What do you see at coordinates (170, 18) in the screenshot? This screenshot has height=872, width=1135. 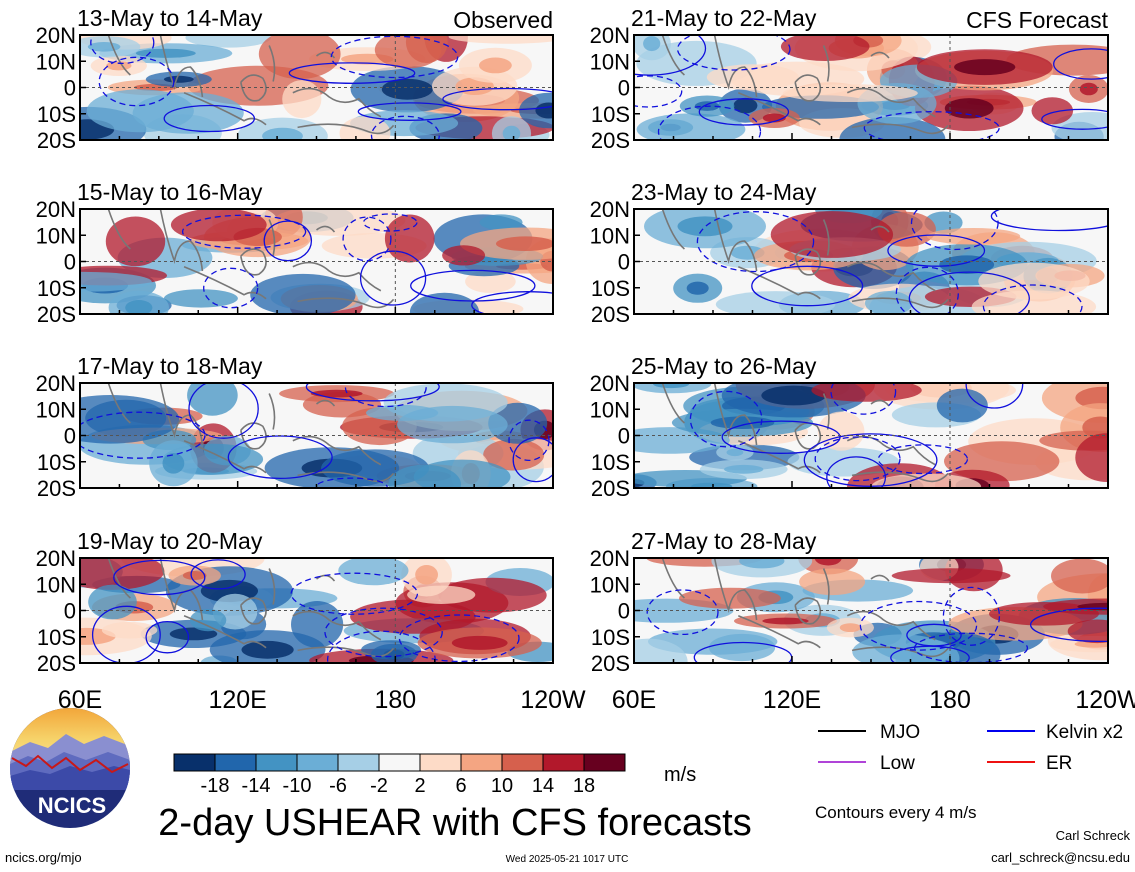 I see `panel-date-label: 13-May to 14-May` at bounding box center [170, 18].